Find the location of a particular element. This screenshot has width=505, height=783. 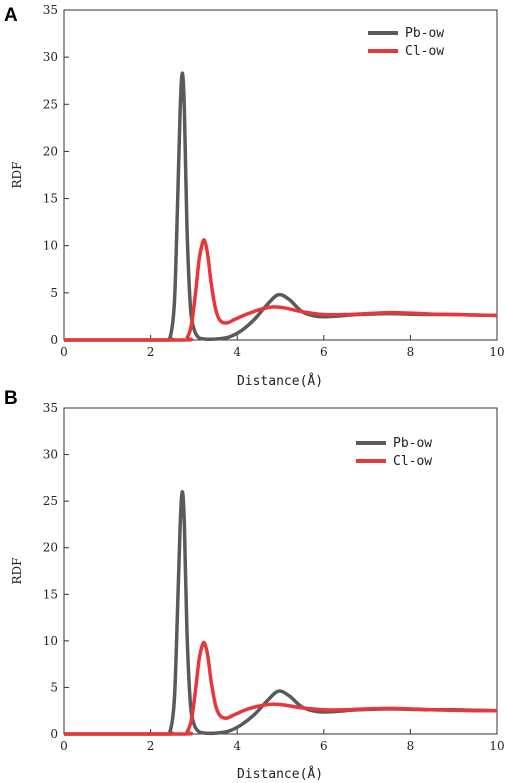

x-ticks-b: 0 2 4 6 8 10 is located at coordinates (282, 741).